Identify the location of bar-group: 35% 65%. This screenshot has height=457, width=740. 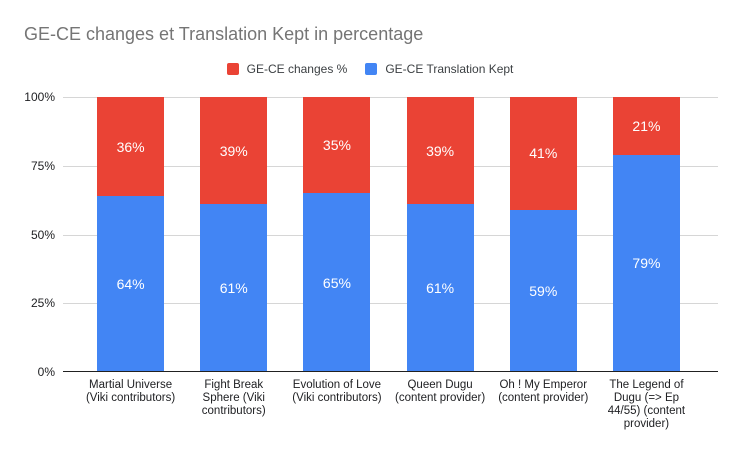
(336, 234).